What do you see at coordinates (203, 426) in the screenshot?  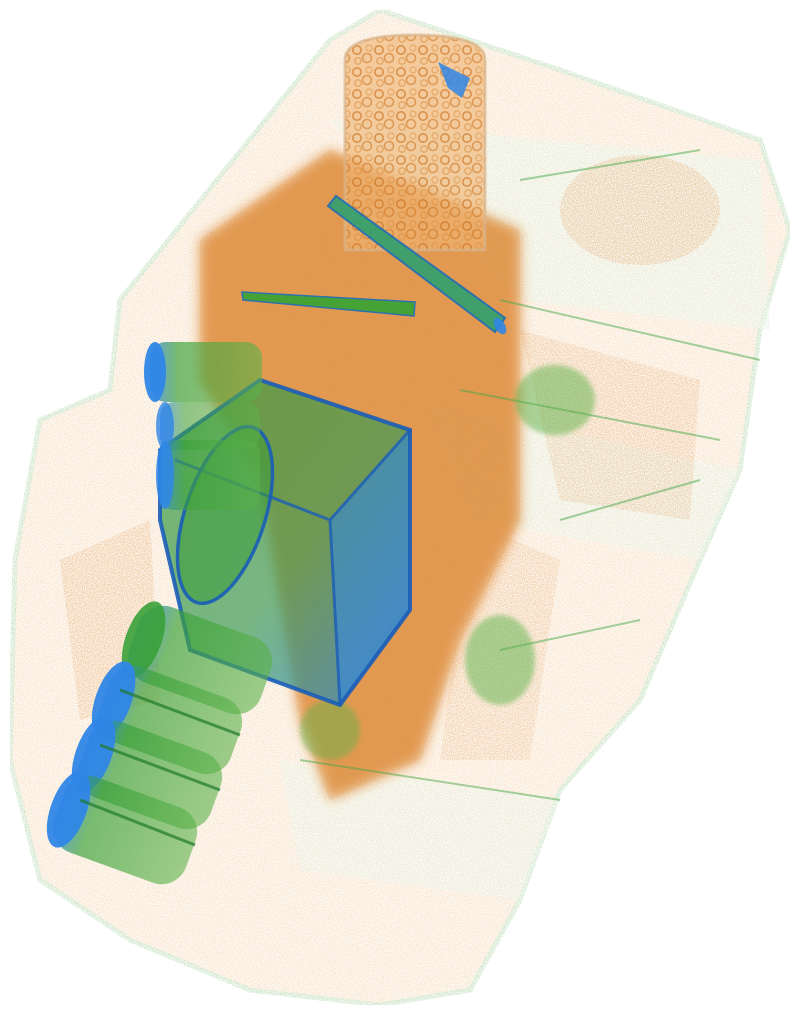 I see `upper-cylinder-group` at bounding box center [203, 426].